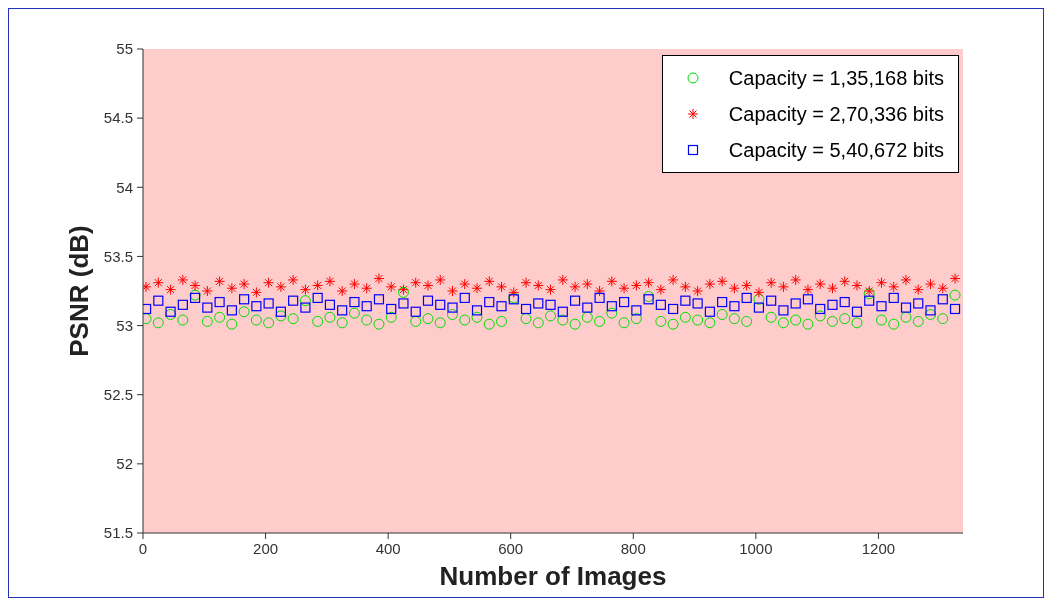 This screenshot has height=606, width=1052. What do you see at coordinates (266, 548) in the screenshot?
I see `x-tick-label: 200` at bounding box center [266, 548].